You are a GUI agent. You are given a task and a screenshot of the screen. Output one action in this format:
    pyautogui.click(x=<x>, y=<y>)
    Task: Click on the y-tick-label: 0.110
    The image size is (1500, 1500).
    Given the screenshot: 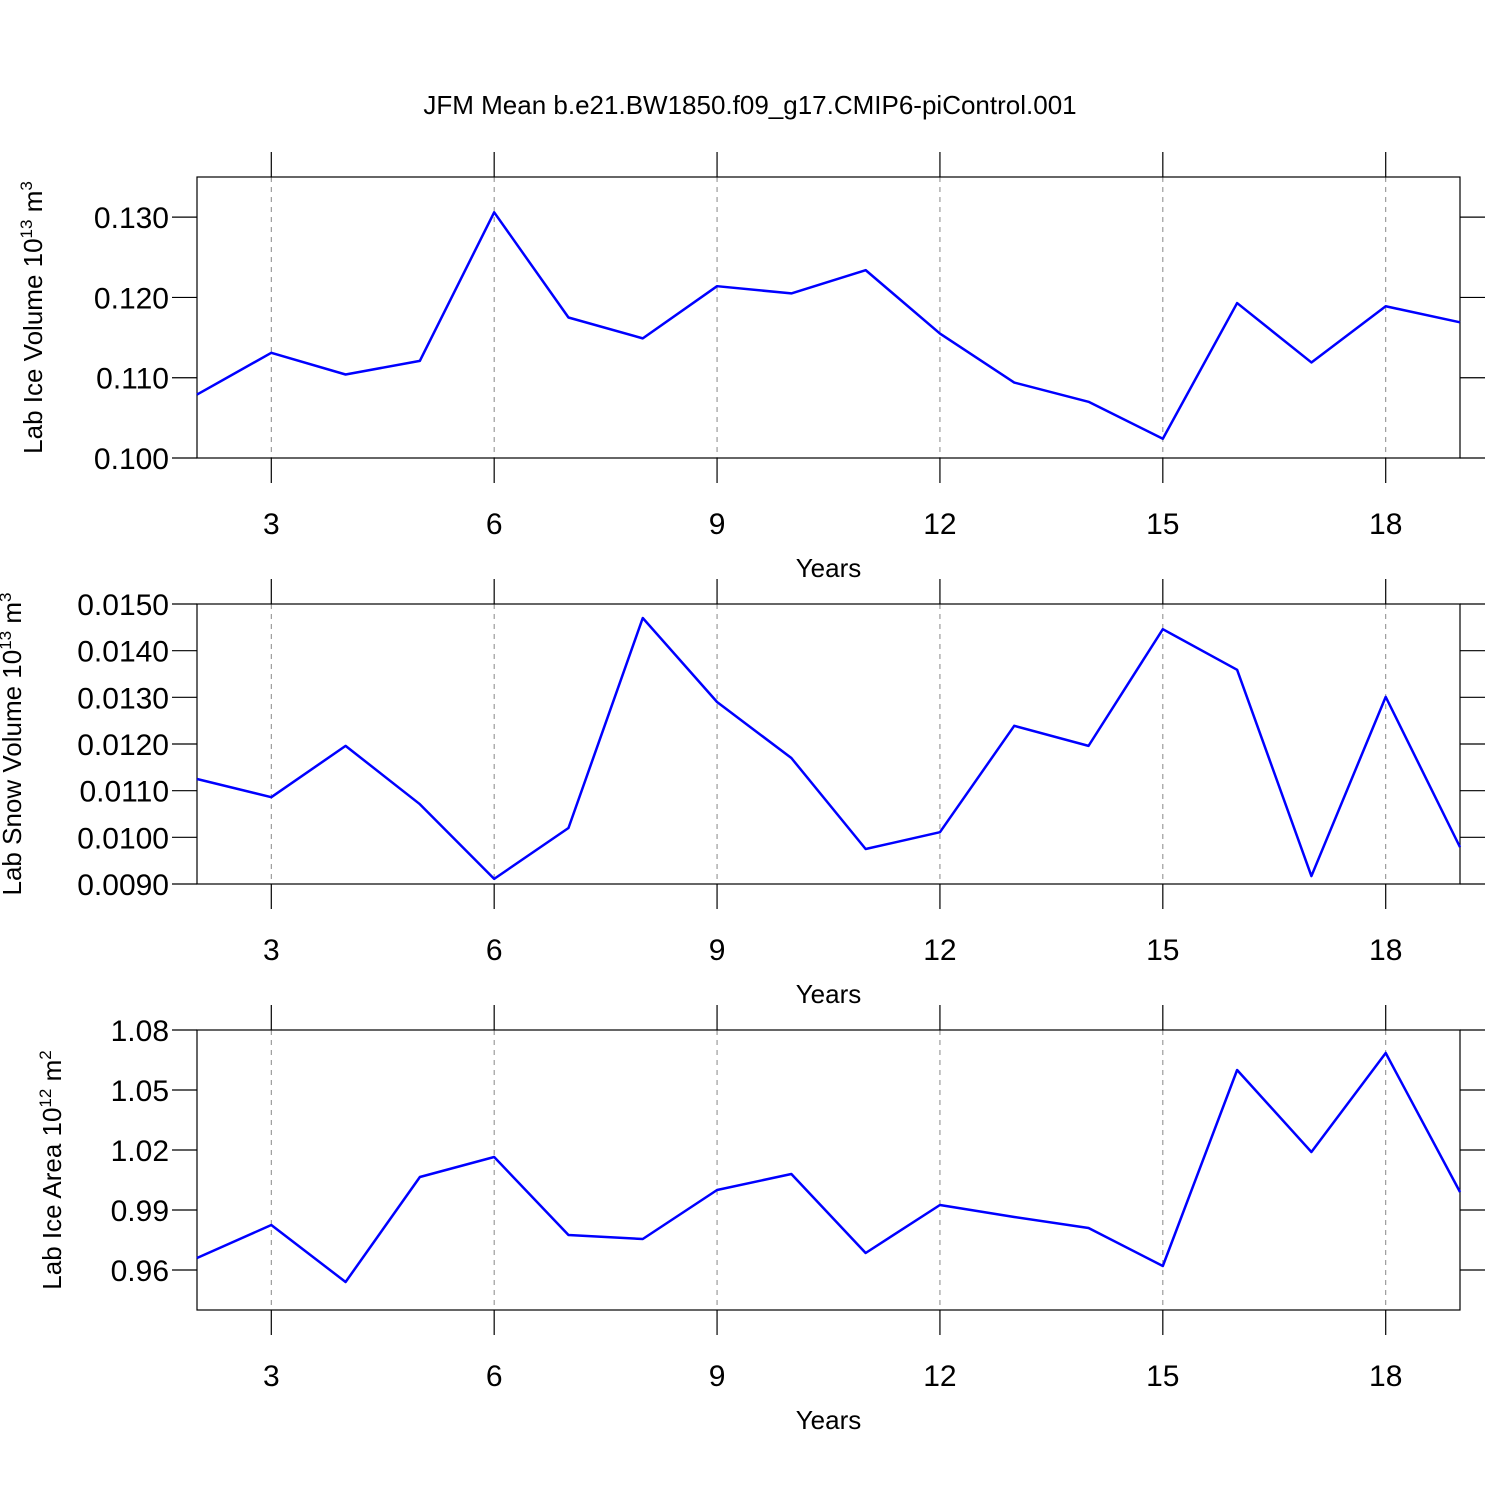 What is the action you would take?
    pyautogui.click(x=132, y=379)
    